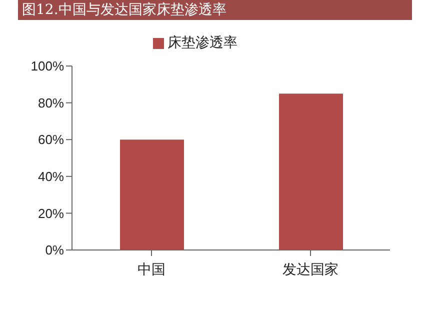  I want to click on y-tick-label: 100%, so click(47, 66).